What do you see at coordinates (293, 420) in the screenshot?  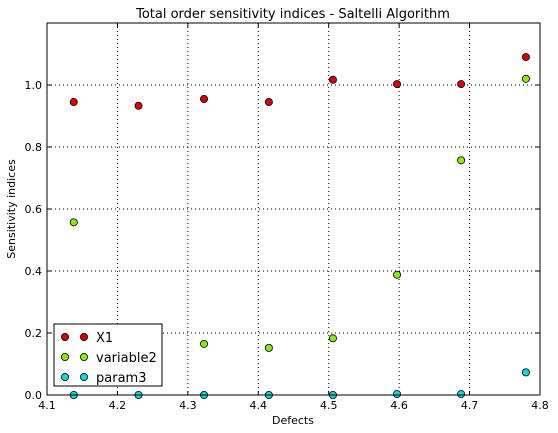 I see `x-axis-label: Defects` at bounding box center [293, 420].